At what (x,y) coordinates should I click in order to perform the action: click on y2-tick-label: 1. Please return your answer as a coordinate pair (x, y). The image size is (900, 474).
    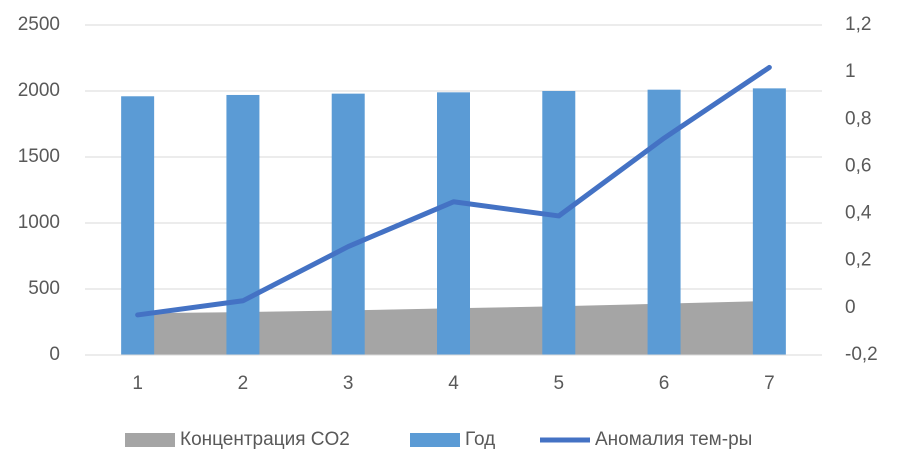
    Looking at the image, I should click on (850, 71).